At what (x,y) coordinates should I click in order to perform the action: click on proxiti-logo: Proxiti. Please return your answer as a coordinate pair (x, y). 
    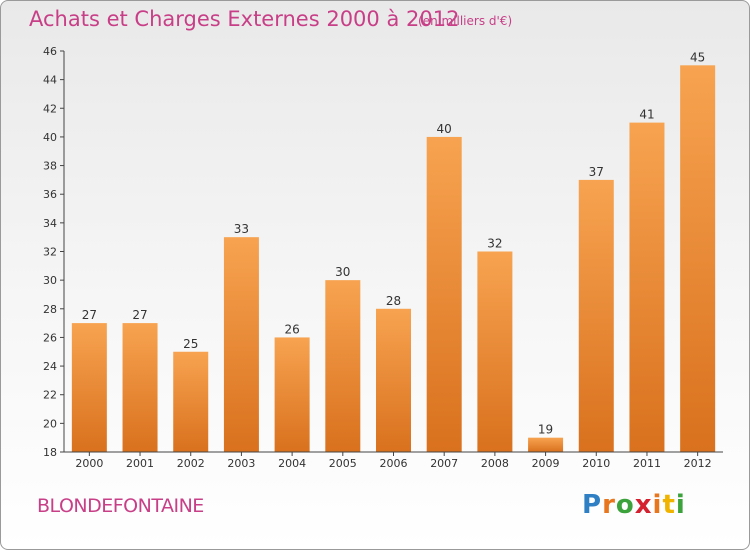
    Looking at the image, I should click on (634, 505).